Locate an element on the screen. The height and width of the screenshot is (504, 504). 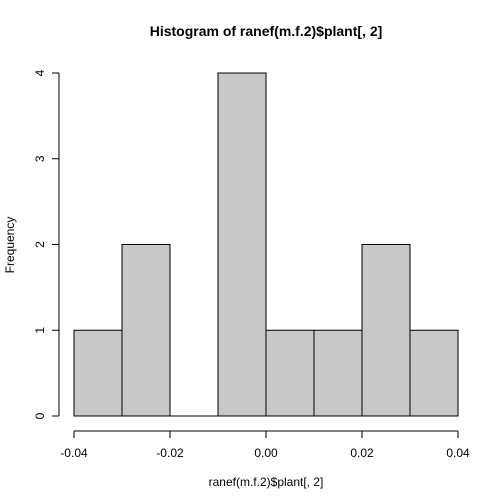
y-tick-label: 1 is located at coordinates (40, 330).